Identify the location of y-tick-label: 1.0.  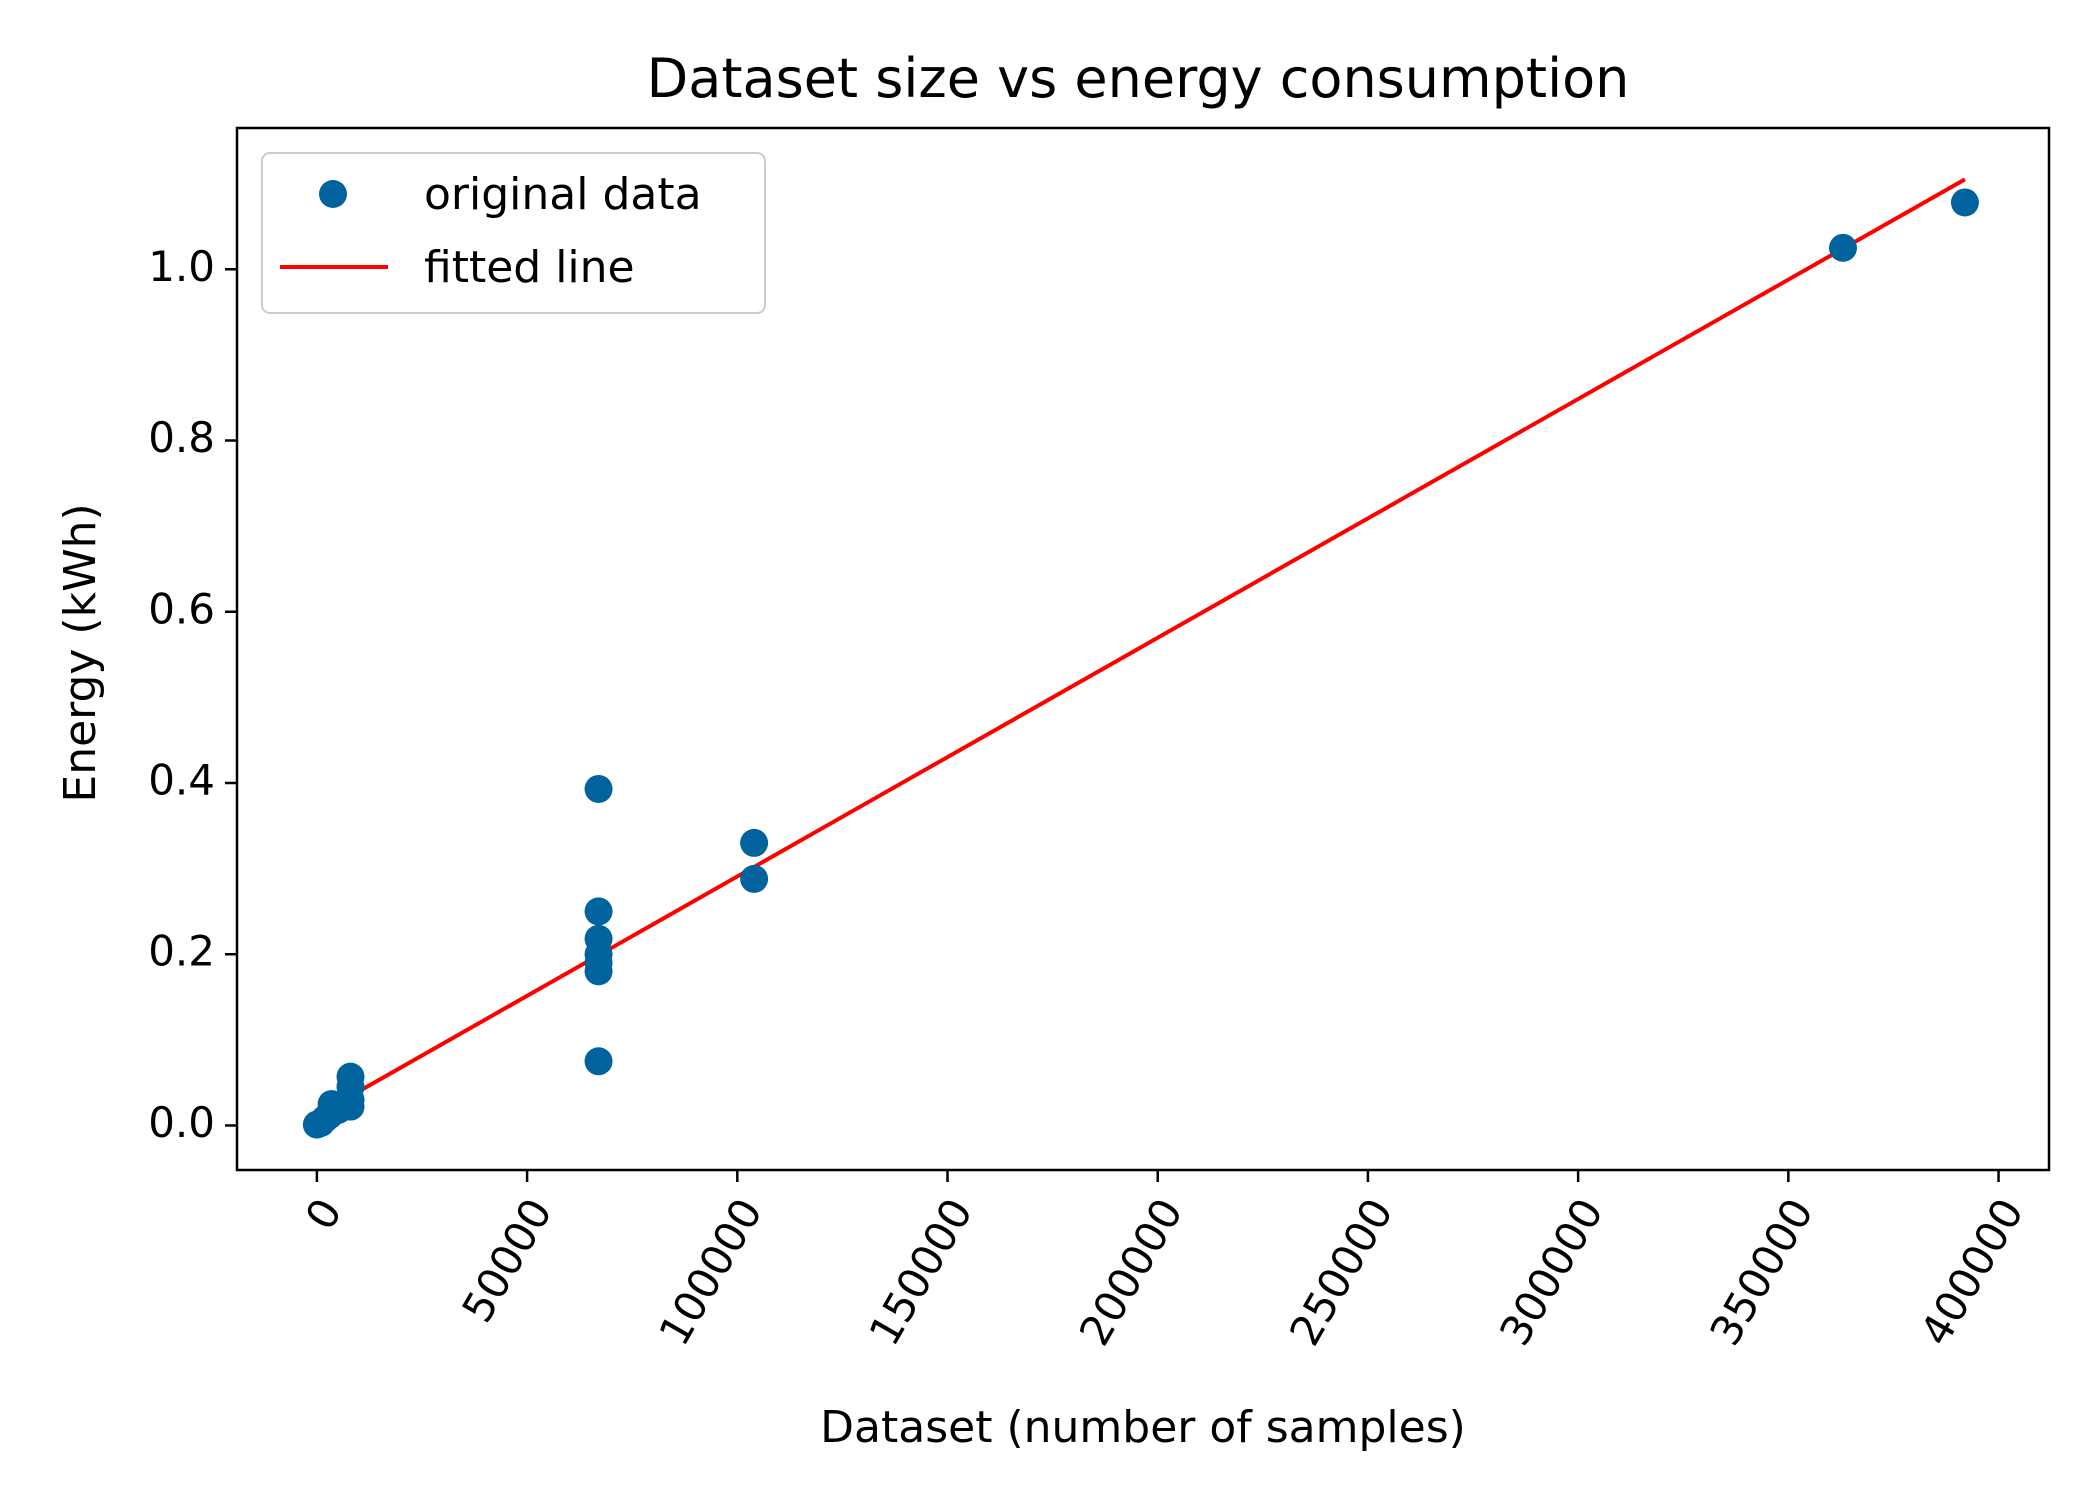
(181, 266).